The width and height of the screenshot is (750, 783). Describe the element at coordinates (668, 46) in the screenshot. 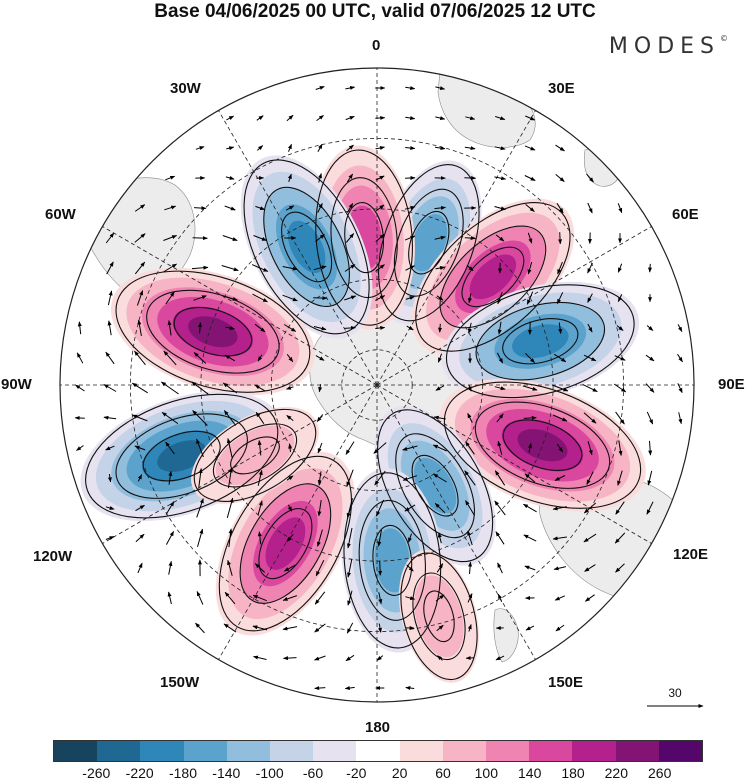

I see `brand-logo: MODES©` at that location.